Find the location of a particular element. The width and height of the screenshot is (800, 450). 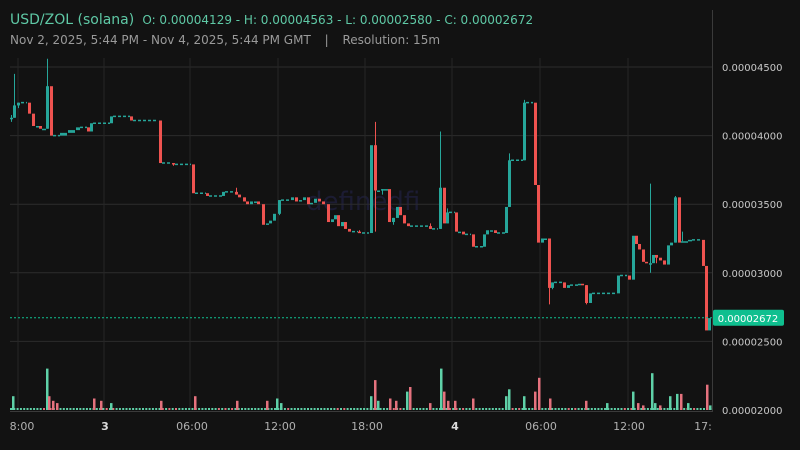

price-tick-label: 0.00002000 is located at coordinates (752, 411).